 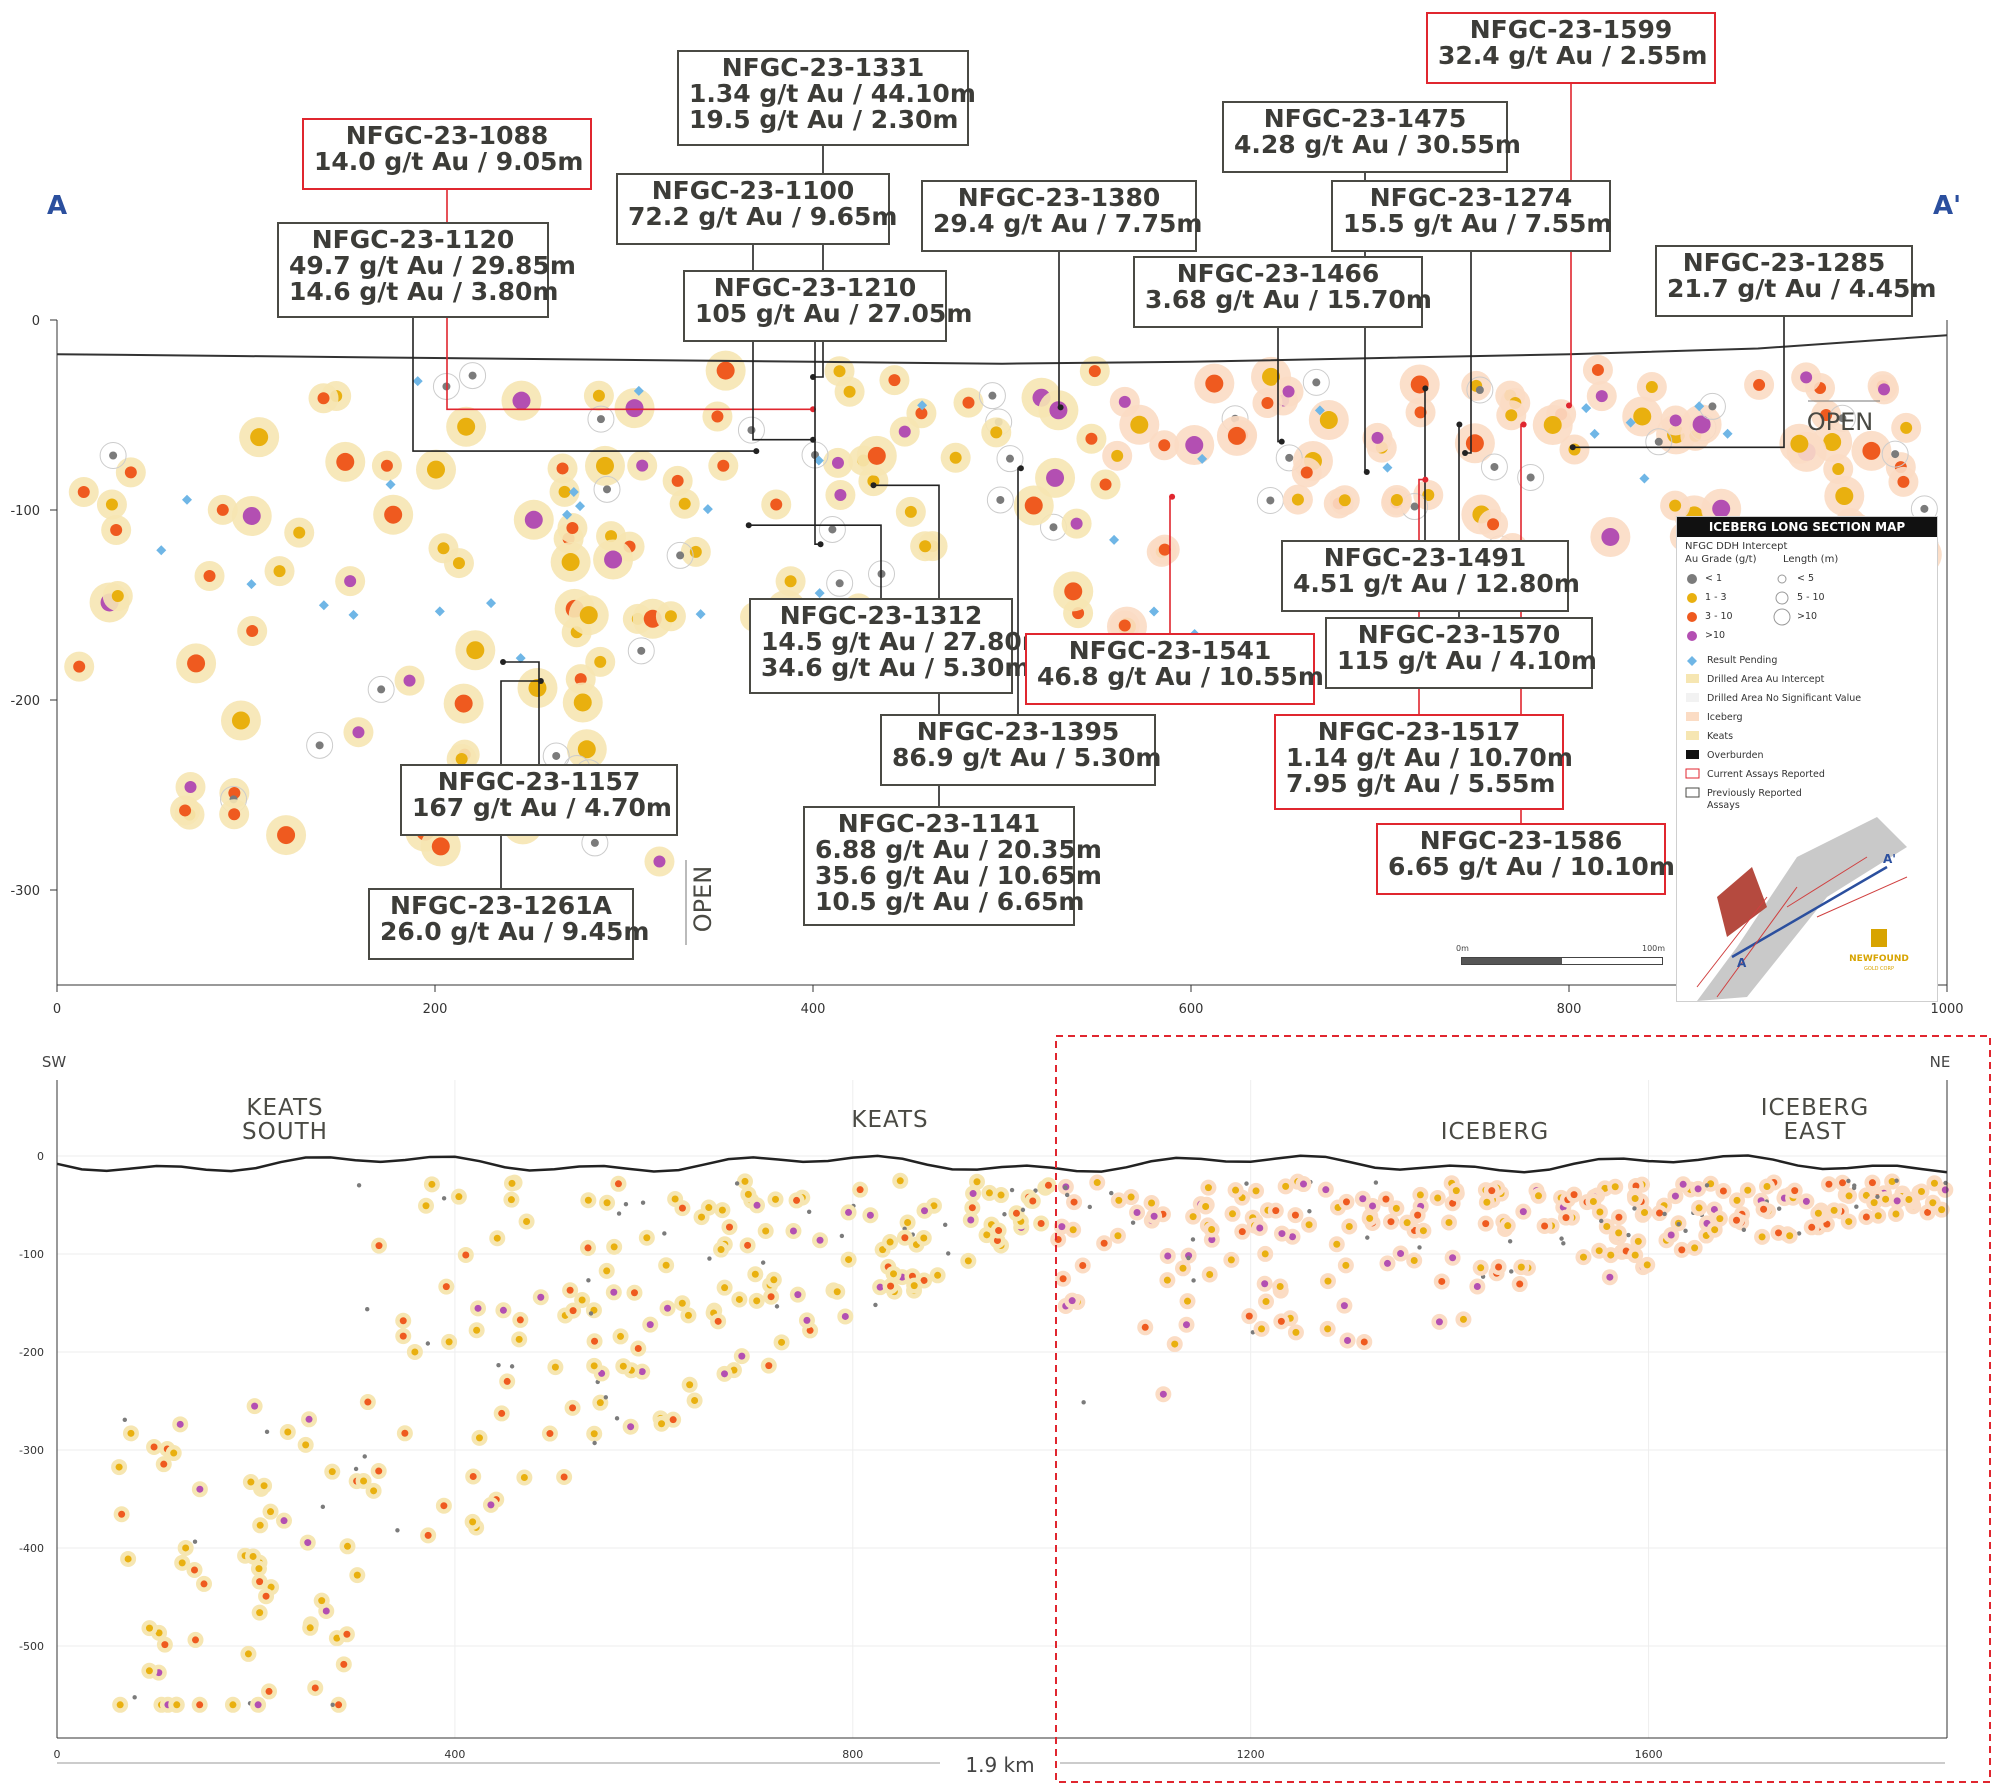 What do you see at coordinates (1649, 1754) in the screenshot?
I see `bottom-x-tick-label: 1600` at bounding box center [1649, 1754].